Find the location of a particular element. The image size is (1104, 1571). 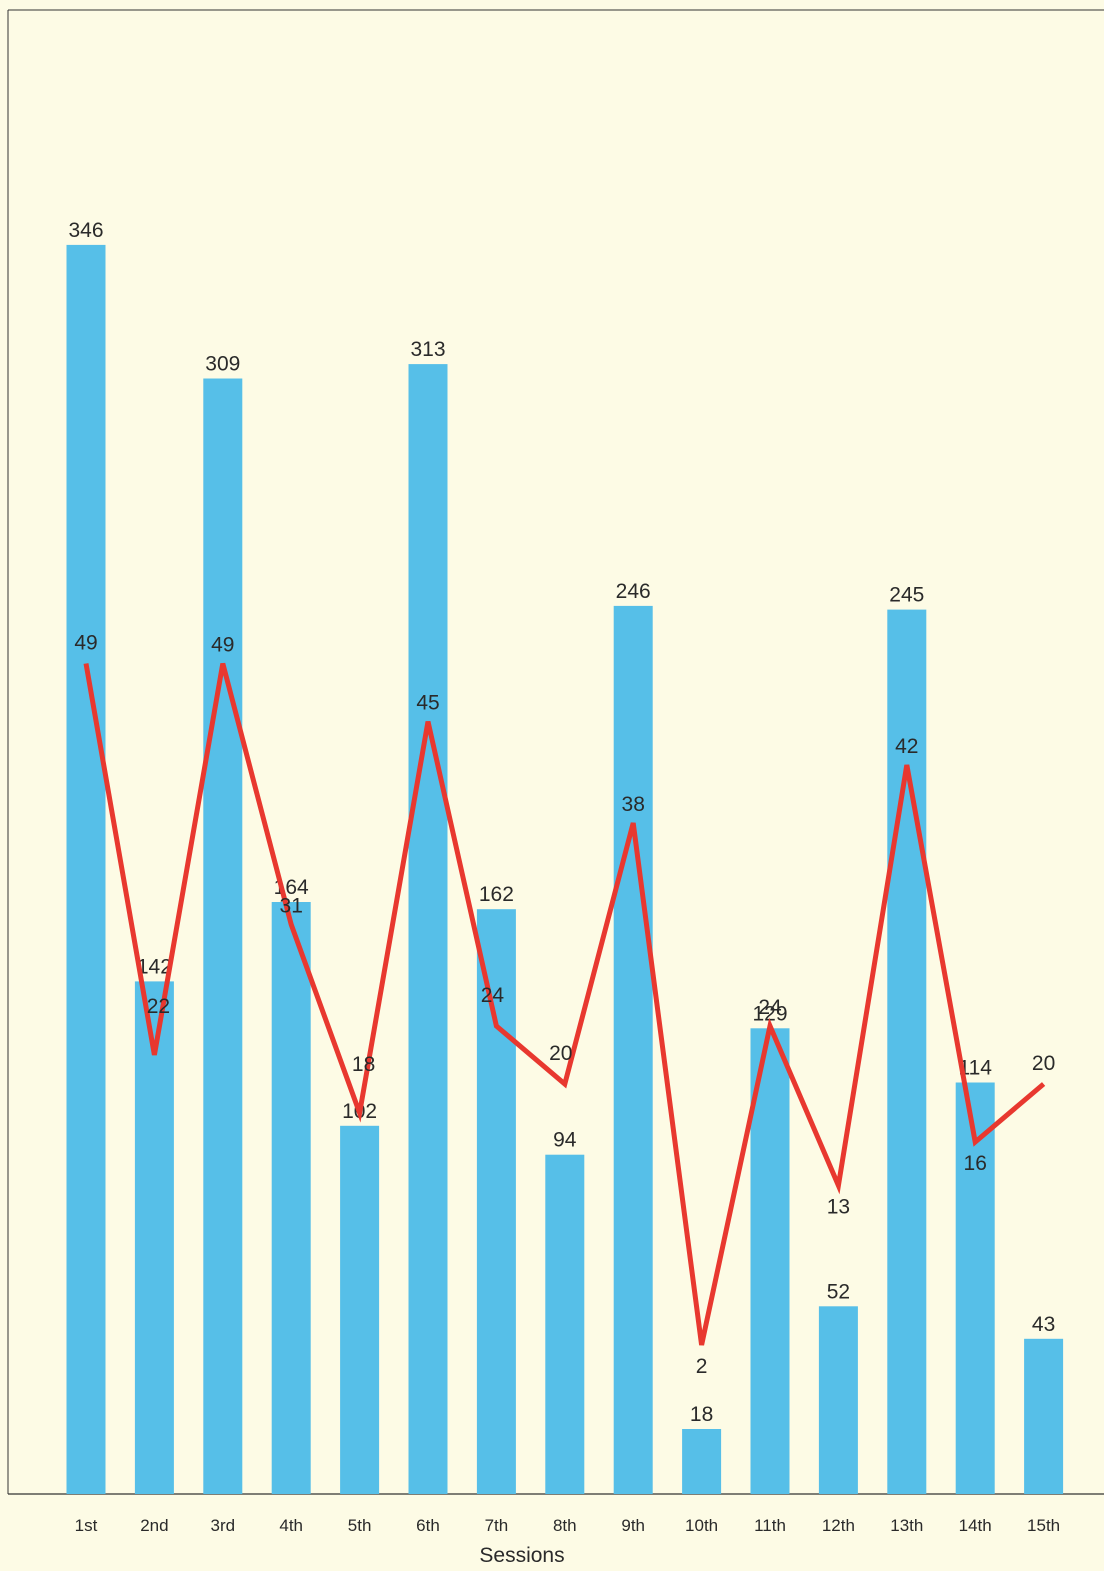

bar-3rd is located at coordinates (223, 936).